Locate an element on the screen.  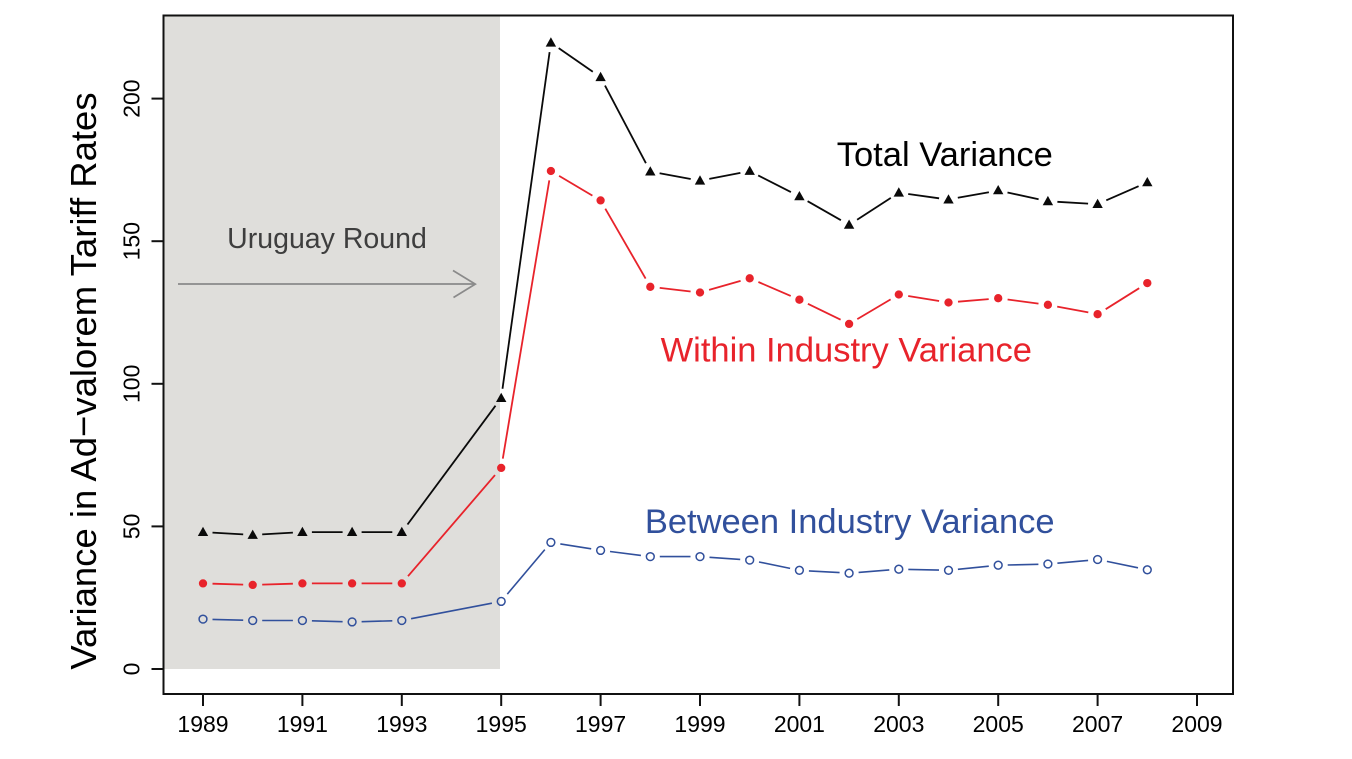
svg-text: Within Industry Variance is located at coordinates (846, 351).